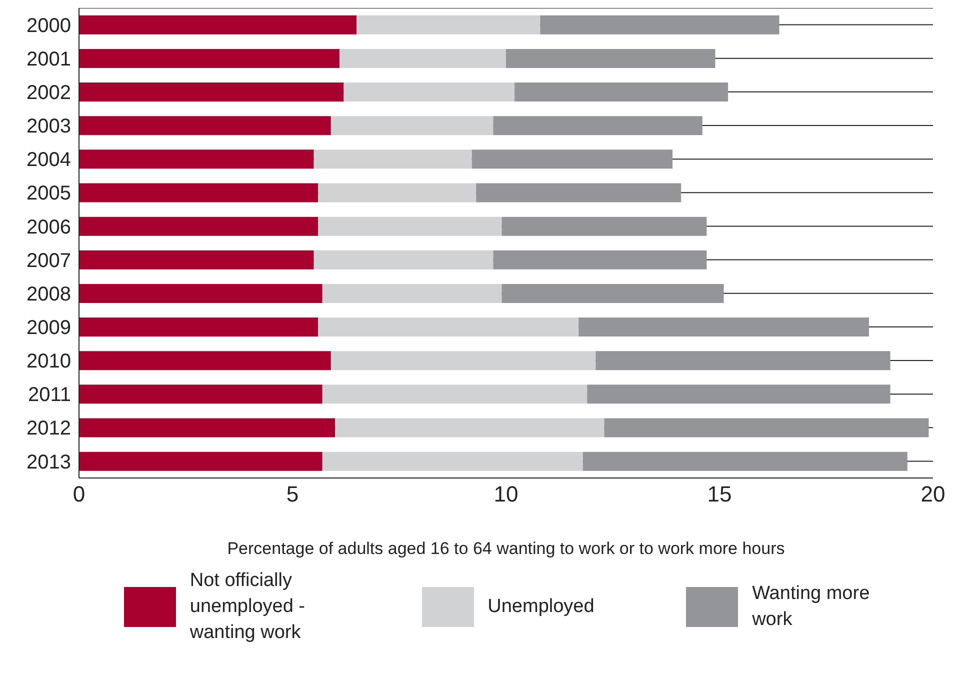 This screenshot has height=696, width=953. What do you see at coordinates (933, 494) in the screenshot?
I see `x-tick-label: 20` at bounding box center [933, 494].